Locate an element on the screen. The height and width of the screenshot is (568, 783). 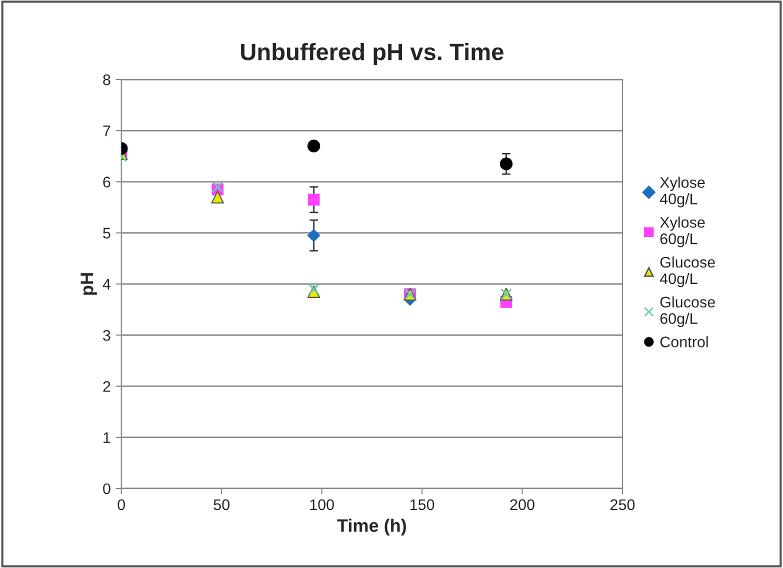
x-tick-label: 150 is located at coordinates (422, 504).